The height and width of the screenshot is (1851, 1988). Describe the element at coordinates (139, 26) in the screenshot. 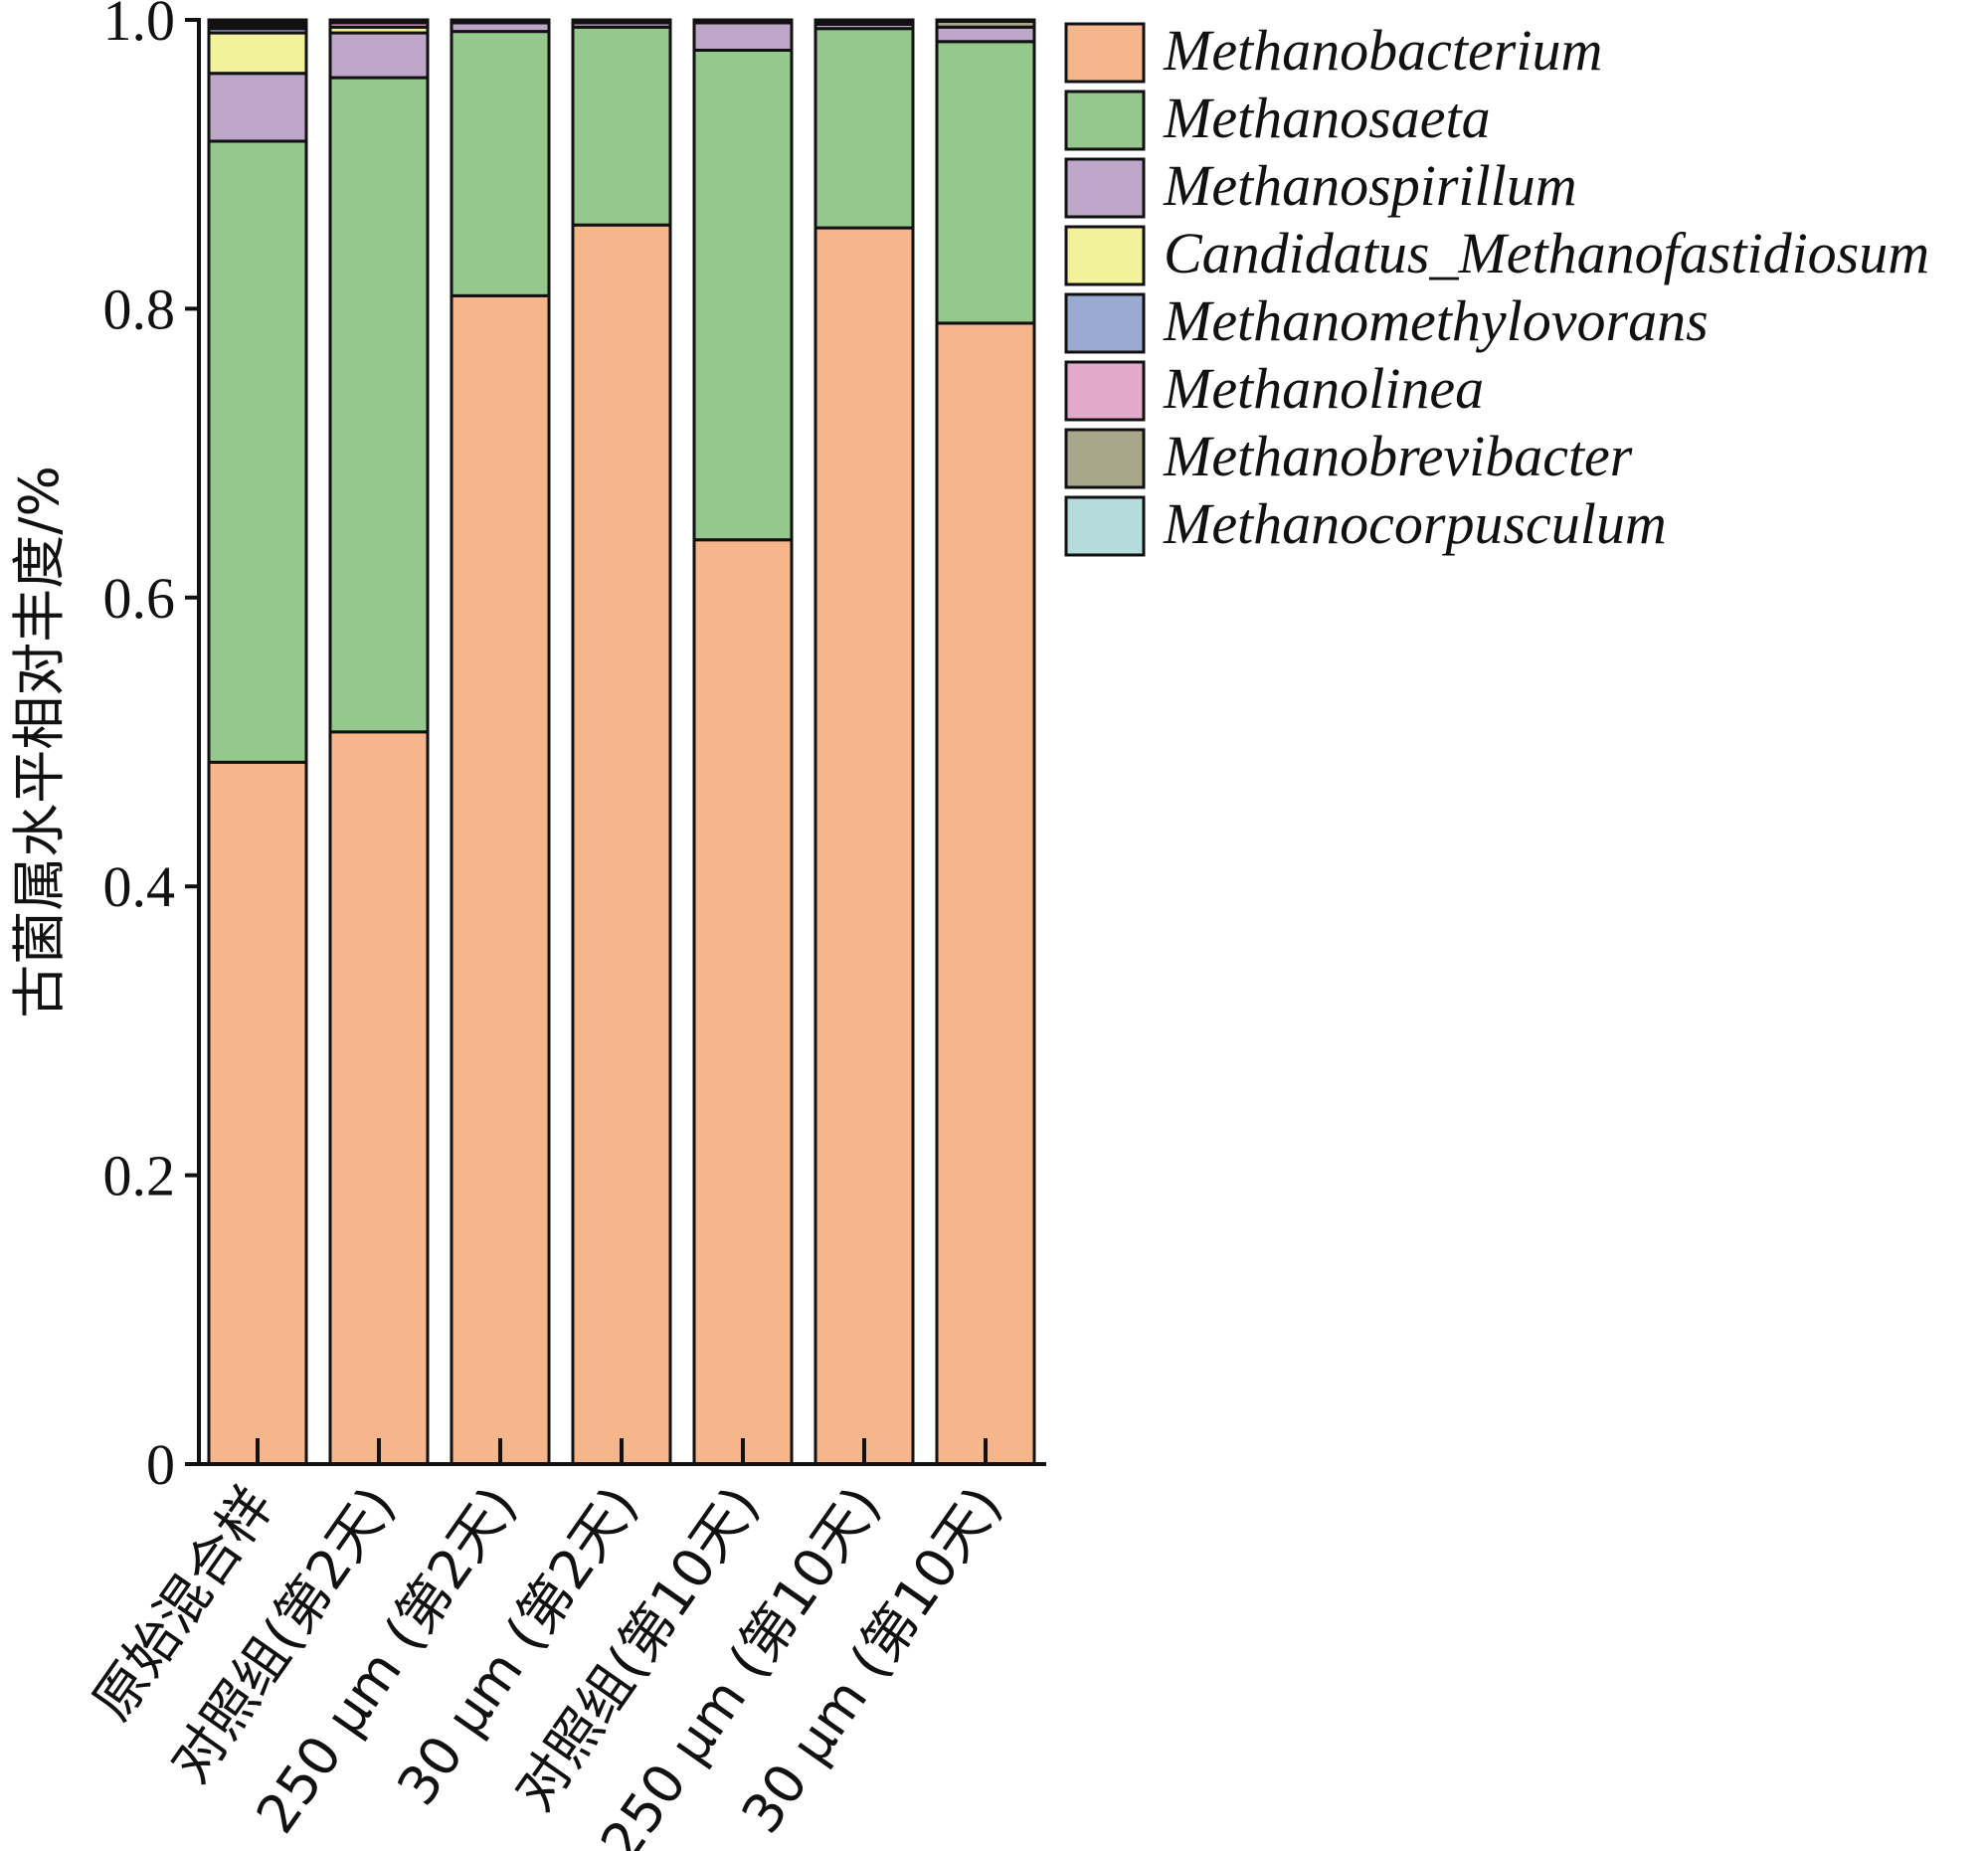

I see `y-tick-label: 1.0` at that location.